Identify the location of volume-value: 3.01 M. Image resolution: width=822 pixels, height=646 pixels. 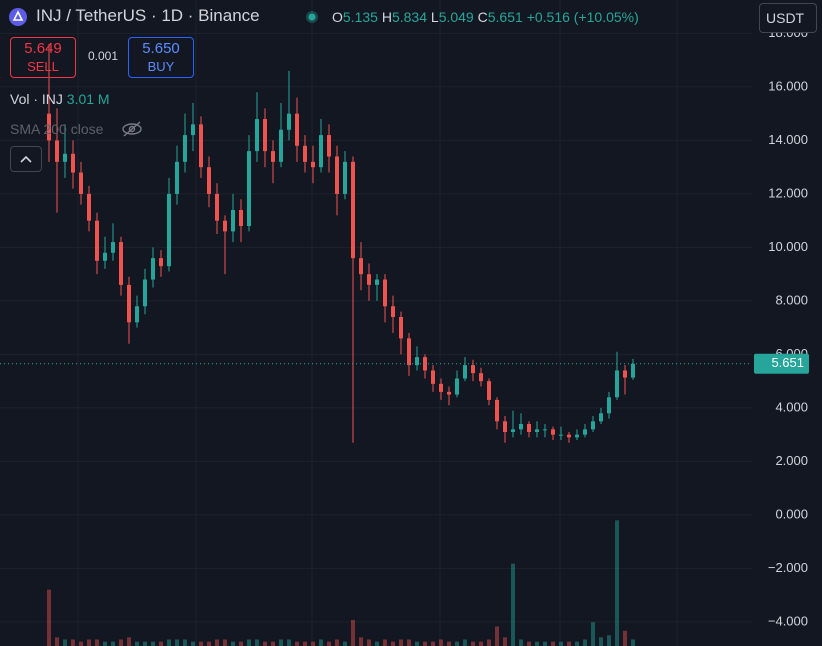
(88, 99).